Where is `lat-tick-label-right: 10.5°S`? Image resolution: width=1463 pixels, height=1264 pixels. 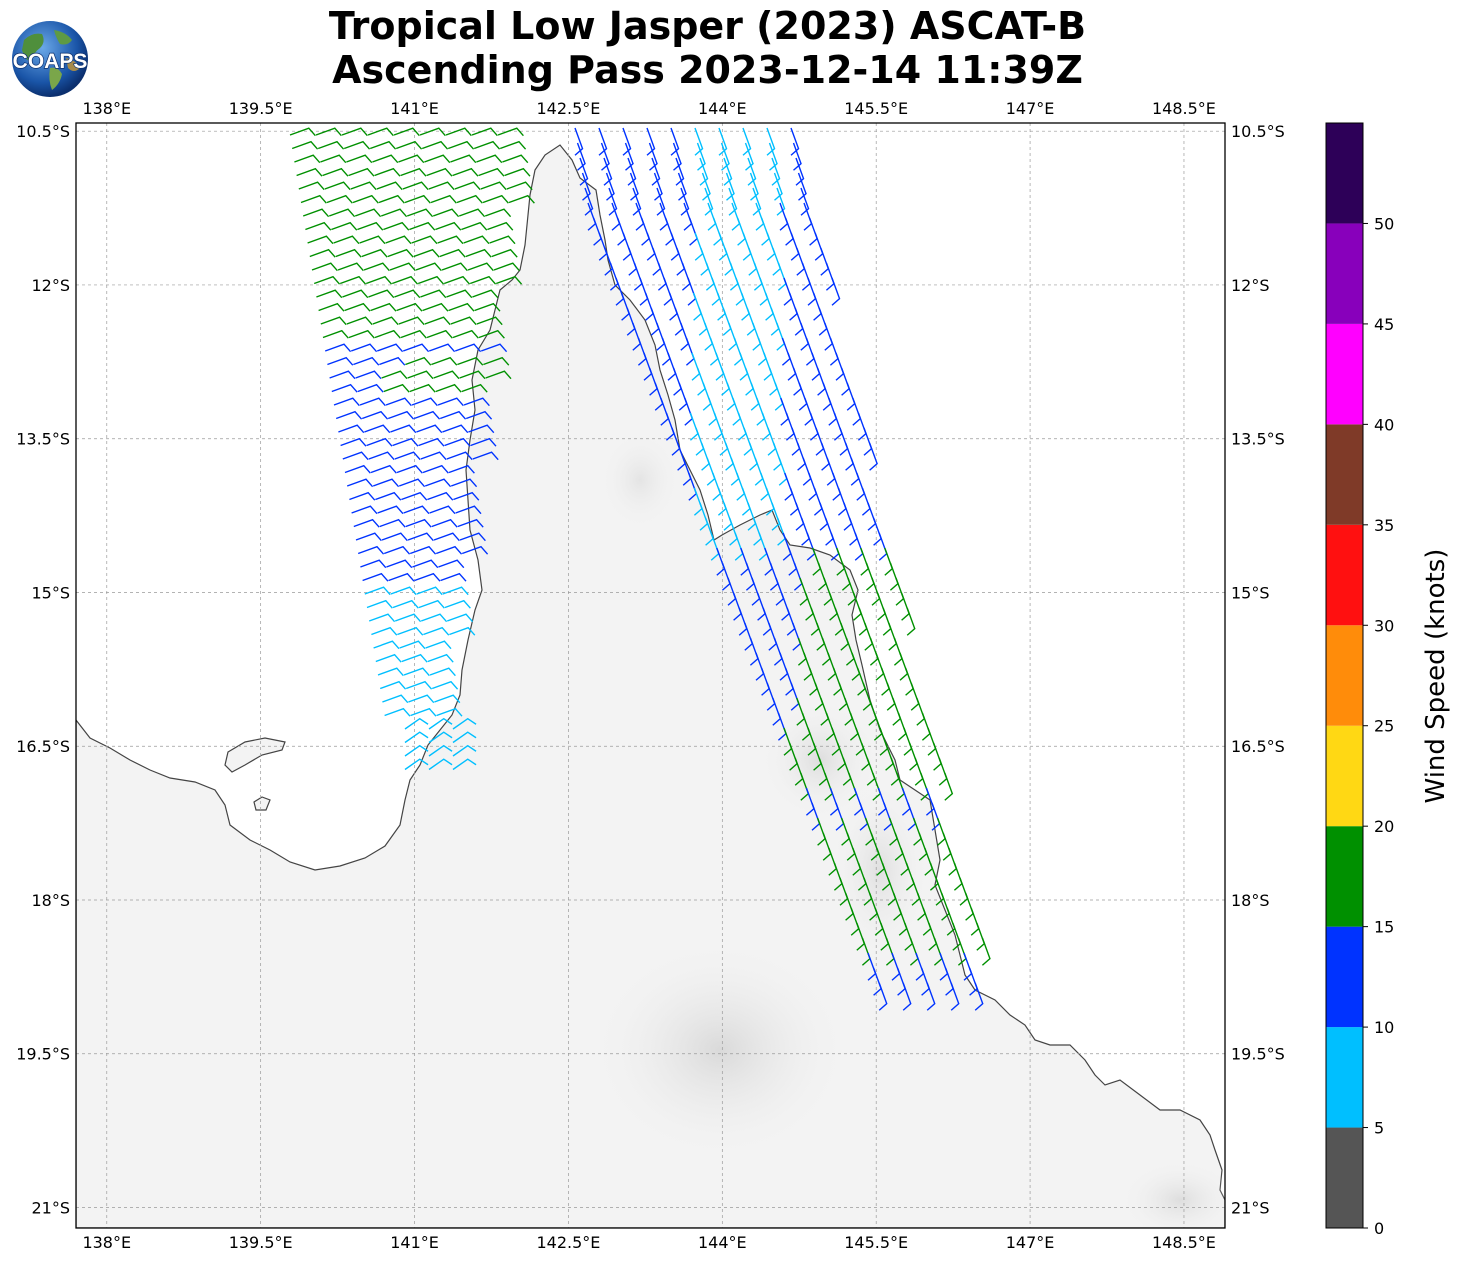 lat-tick-label-right: 10.5°S is located at coordinates (1258, 131).